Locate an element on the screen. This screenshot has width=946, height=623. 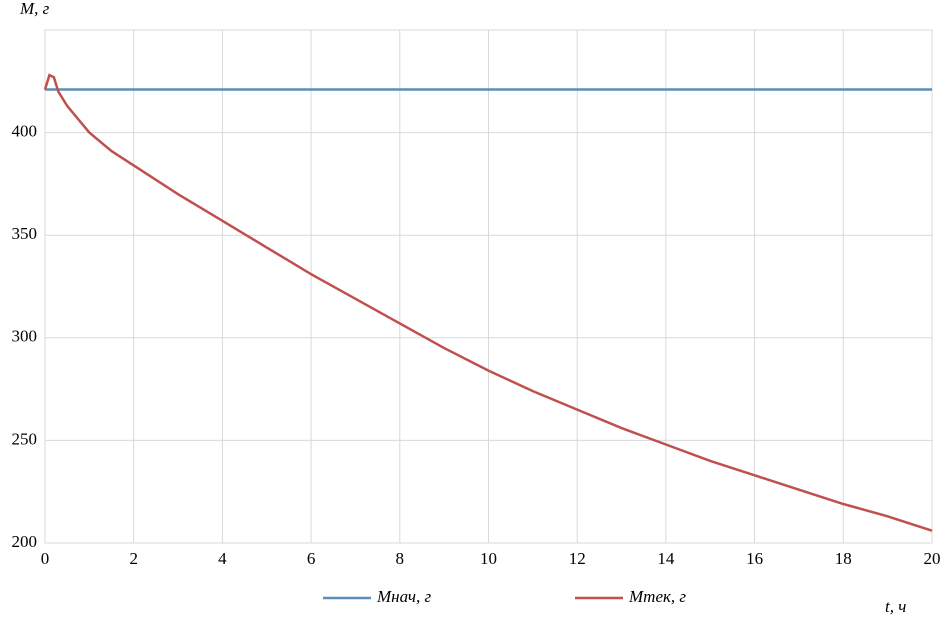
legend-label: Mнач, г is located at coordinates (403, 596).